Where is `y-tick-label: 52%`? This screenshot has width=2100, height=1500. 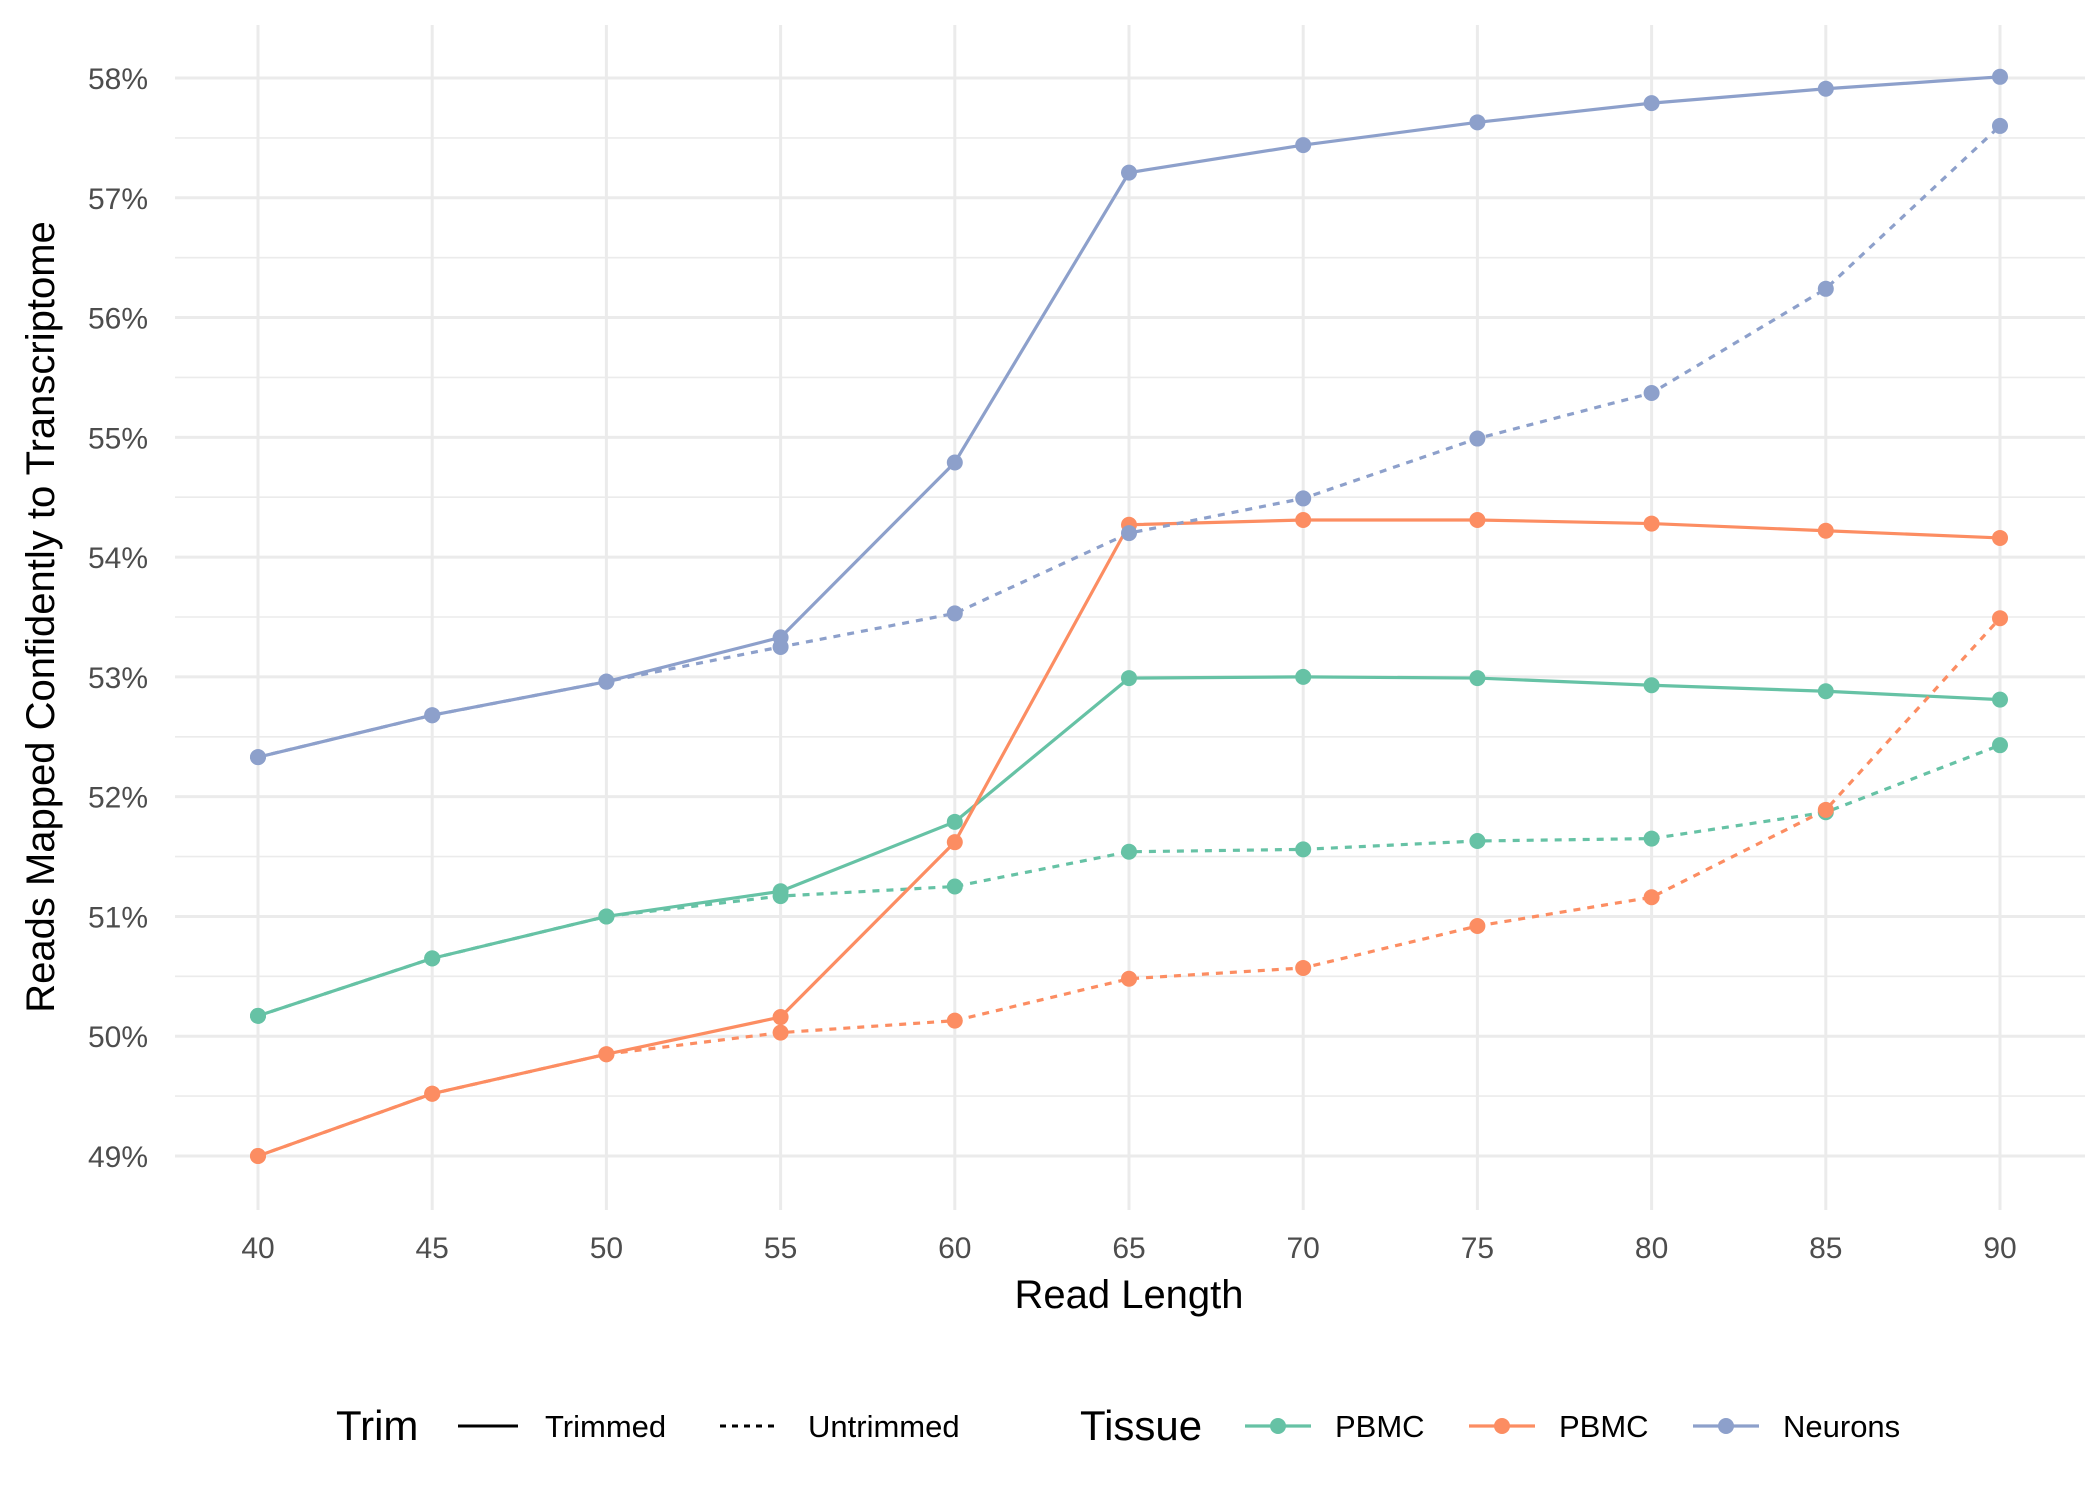
y-tick-label: 52% is located at coordinates (118, 798).